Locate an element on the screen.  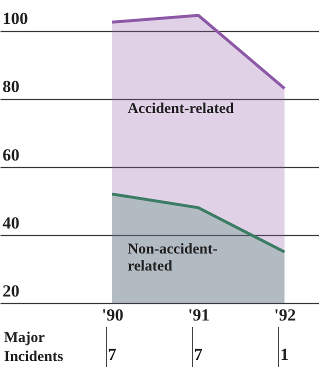
y-tick-label: 100 is located at coordinates (15, 18).